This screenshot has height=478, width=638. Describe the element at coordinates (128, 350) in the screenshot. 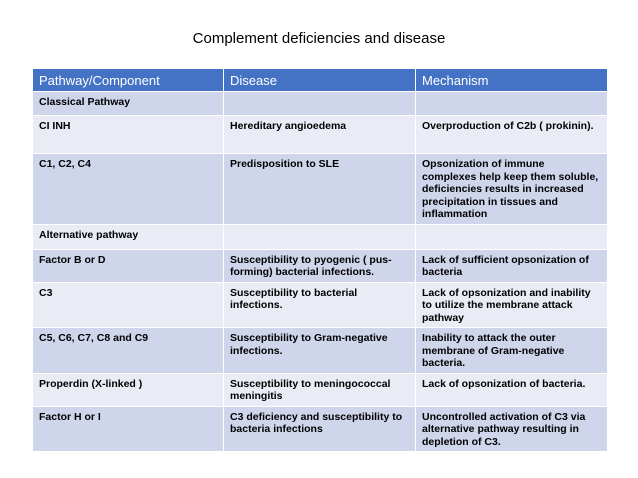

I see `cell-component: C5, C6, C7, C8 and C9` at that location.